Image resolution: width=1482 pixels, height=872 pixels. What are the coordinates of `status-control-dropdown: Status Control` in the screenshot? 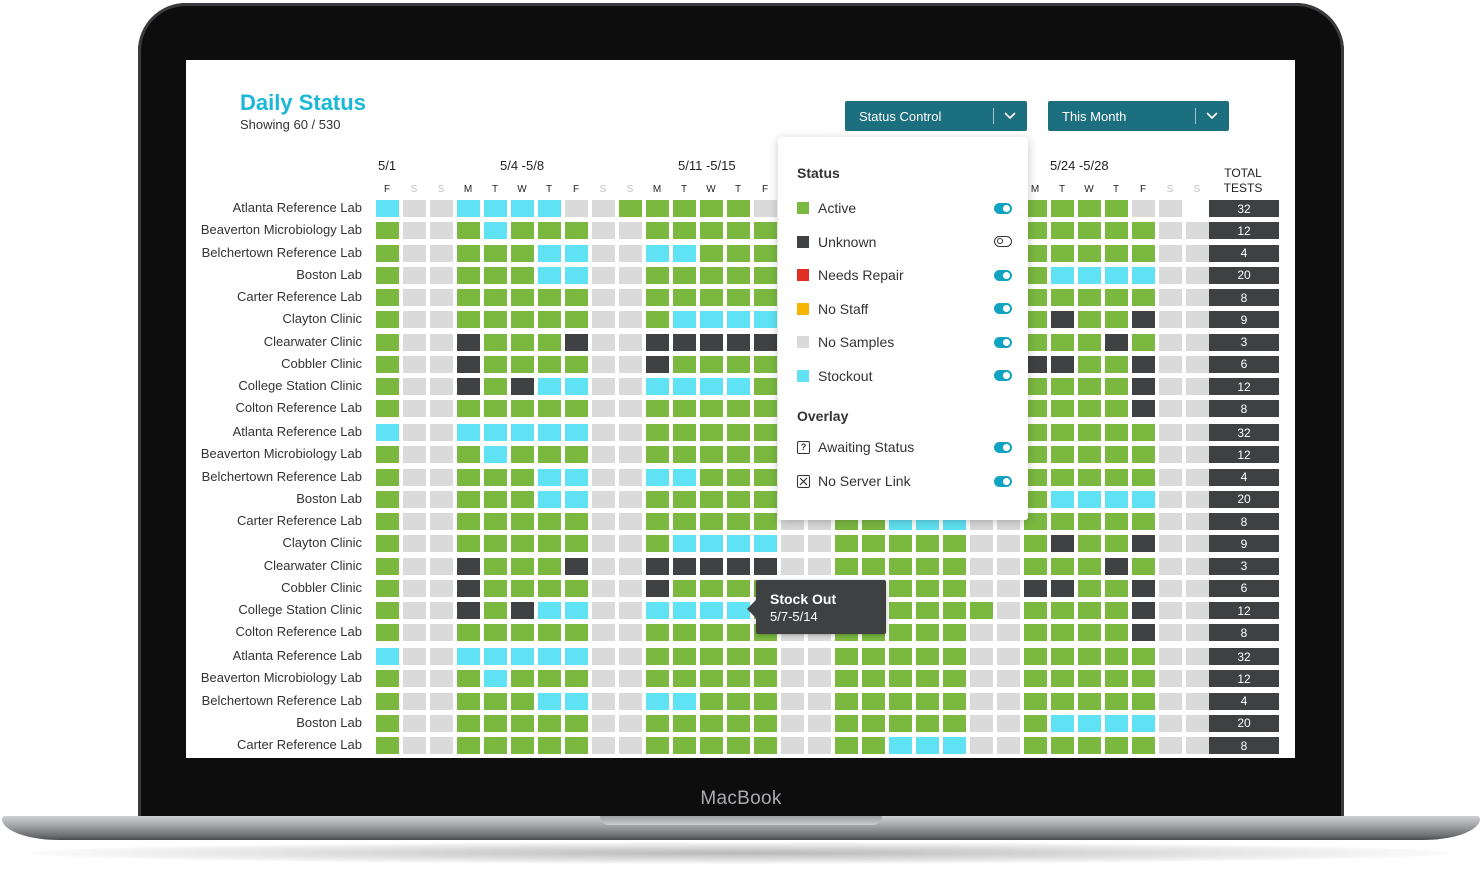 It's located at (936, 116).